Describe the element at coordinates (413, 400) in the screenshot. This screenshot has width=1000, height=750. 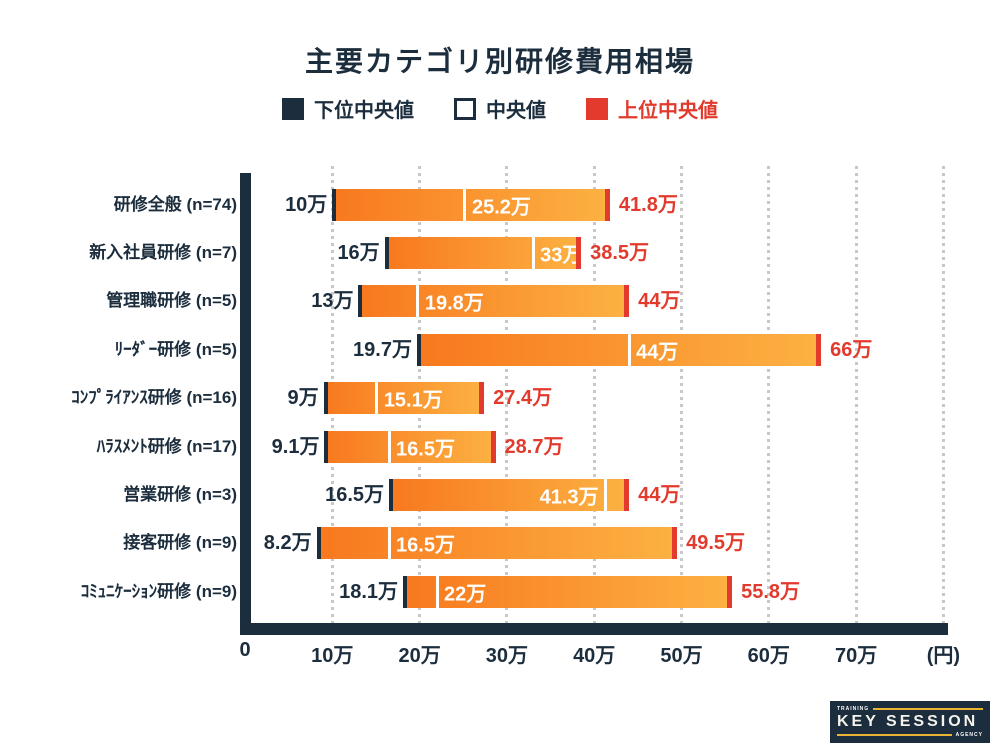
I see `median-value: 15.1万` at that location.